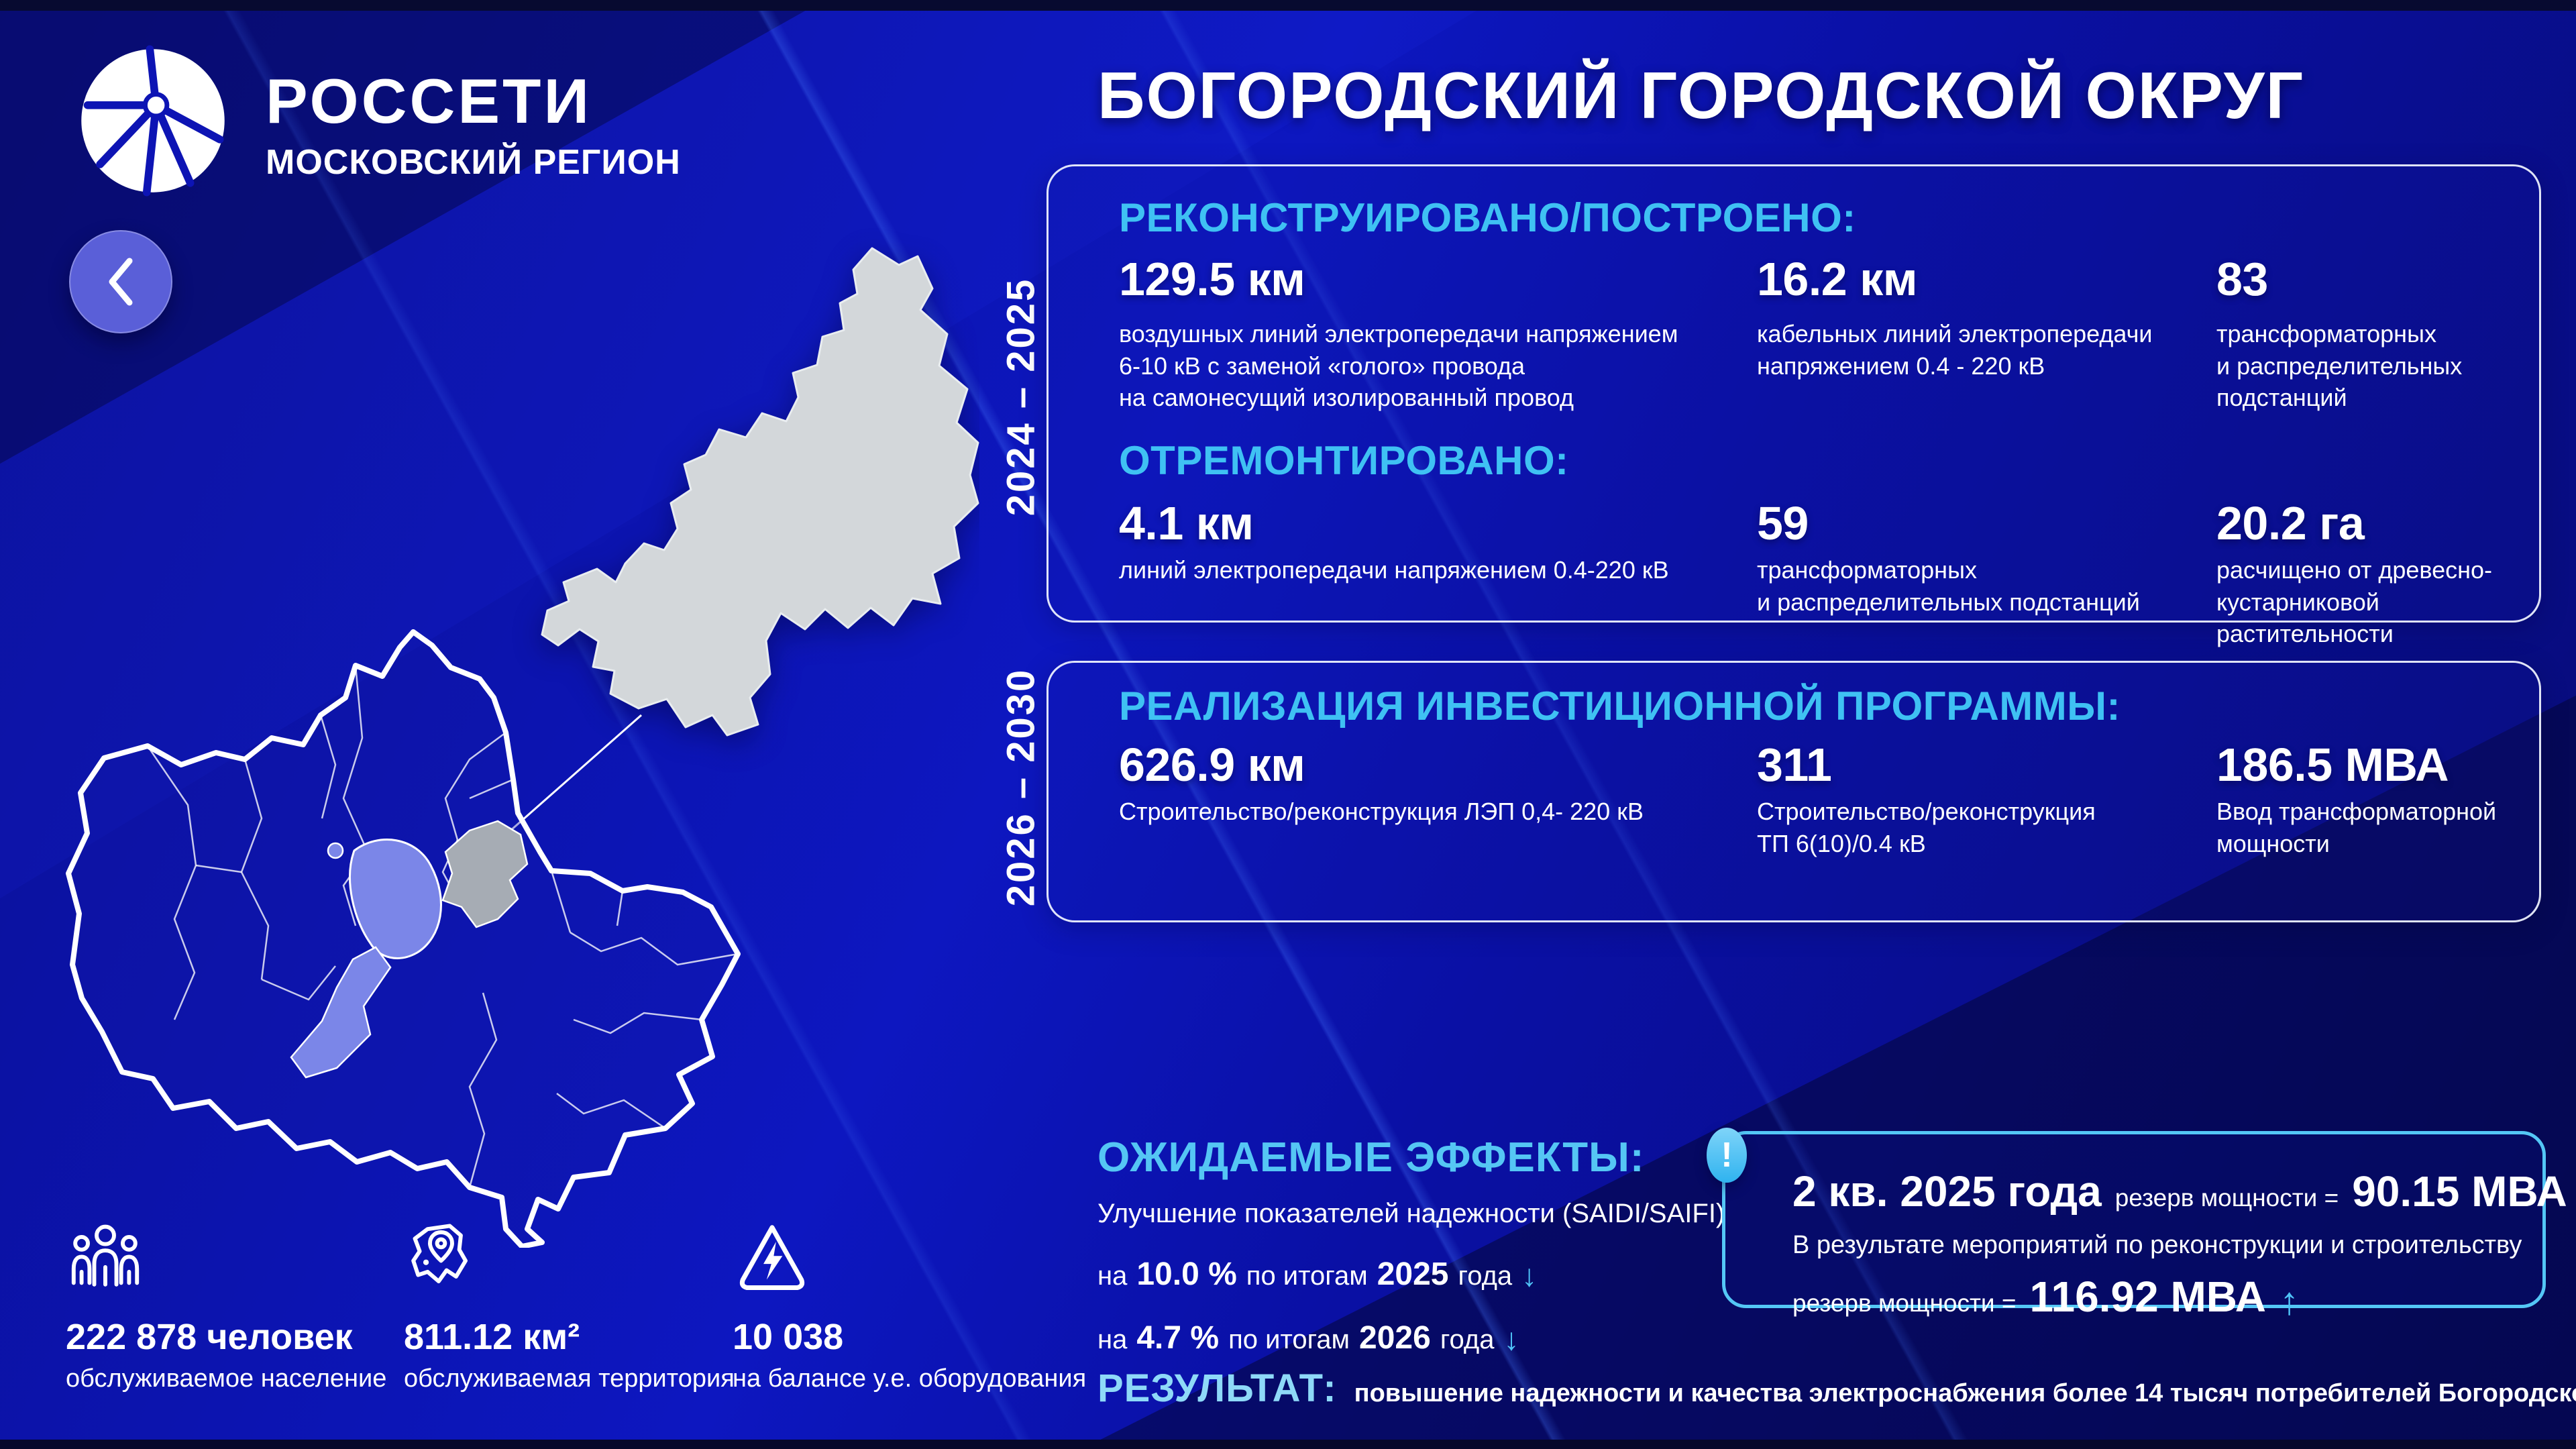 The height and width of the screenshot is (1449, 2576). What do you see at coordinates (1947, 1191) in the screenshot?
I see `reserve-period: 2 кв. 2025 года` at bounding box center [1947, 1191].